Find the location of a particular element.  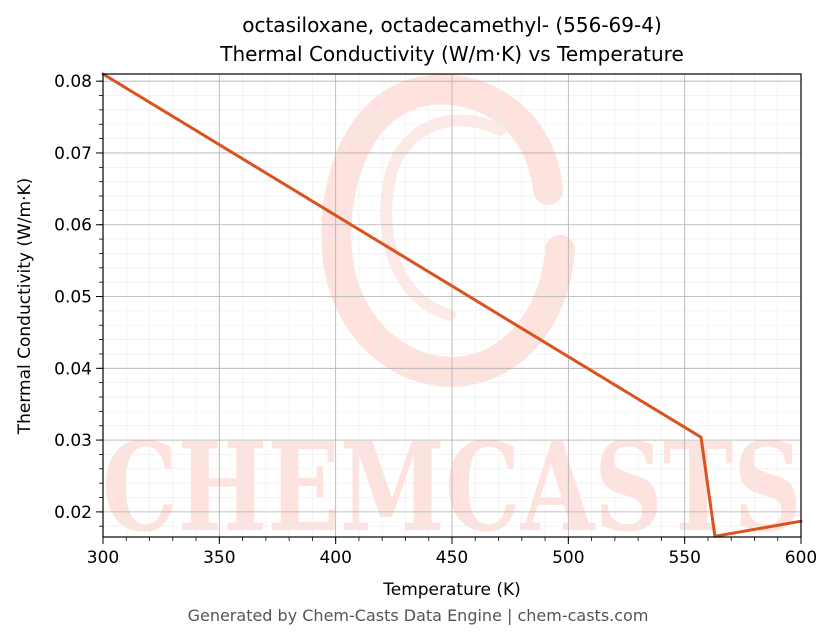

x-tick-label: 550 is located at coordinates (684, 558).